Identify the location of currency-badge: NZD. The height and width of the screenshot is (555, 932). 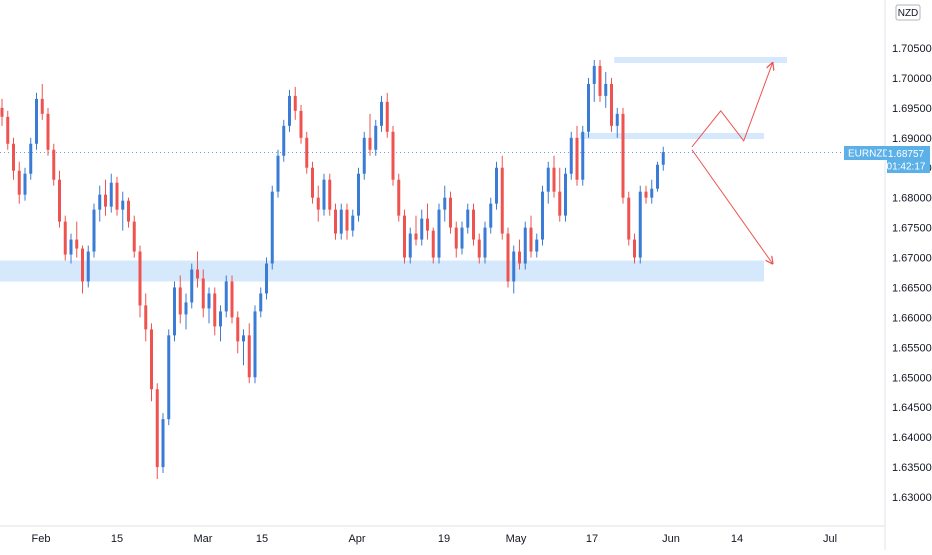
(908, 12).